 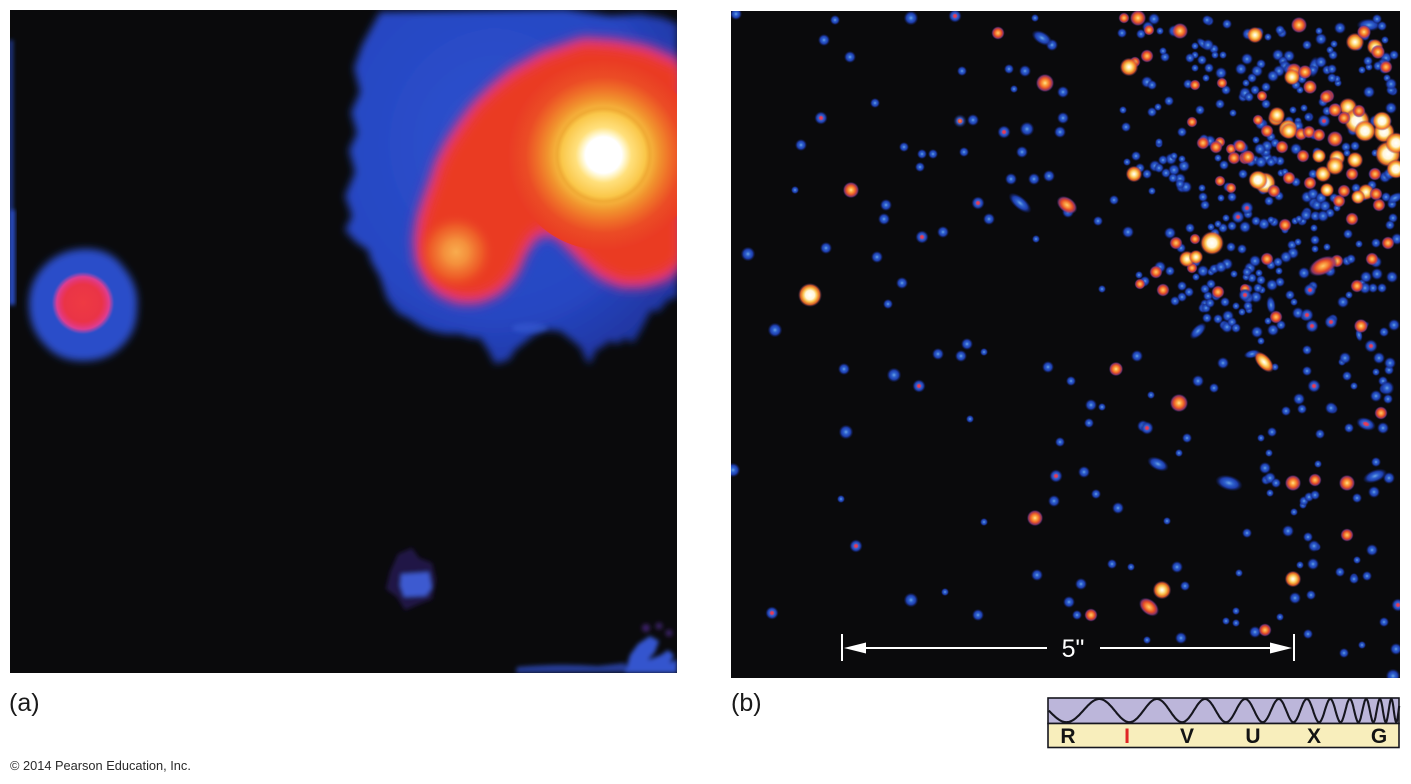 What do you see at coordinates (1073, 649) in the screenshot?
I see `svg-text: 5"` at bounding box center [1073, 649].